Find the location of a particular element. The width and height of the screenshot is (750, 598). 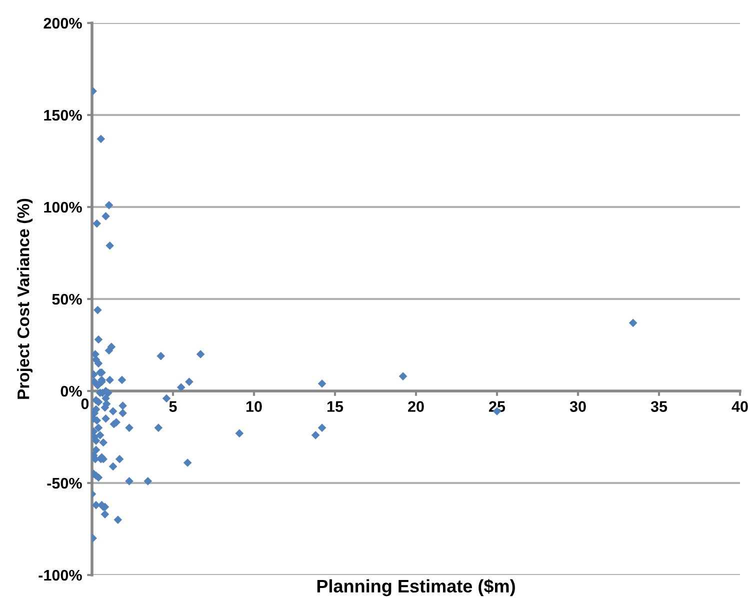

x-tick-label: 35 is located at coordinates (659, 406).